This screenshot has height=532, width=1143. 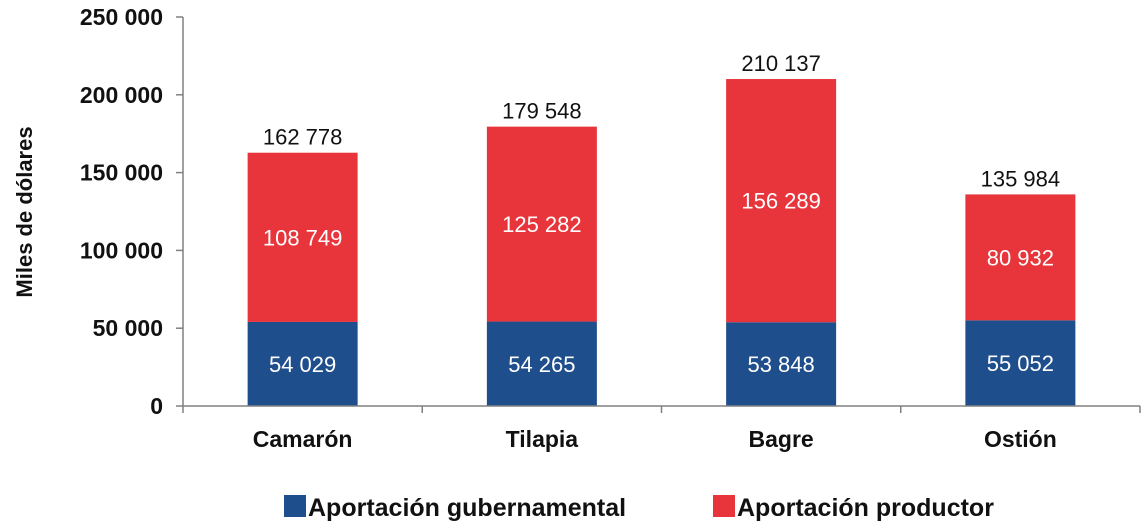 What do you see at coordinates (542, 439) in the screenshot?
I see `category-label: Tilapia` at bounding box center [542, 439].